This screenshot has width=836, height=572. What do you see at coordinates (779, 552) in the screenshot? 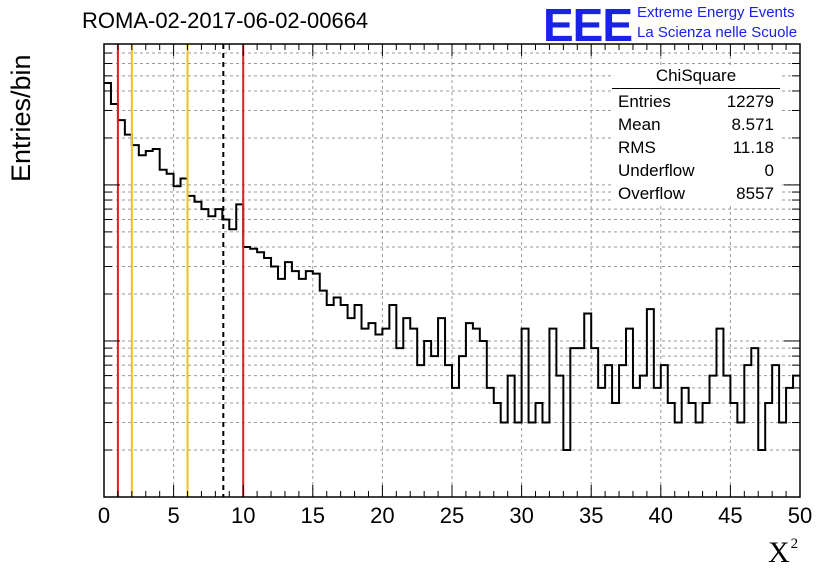
I see `x-axis-label-text: X` at bounding box center [779, 552].